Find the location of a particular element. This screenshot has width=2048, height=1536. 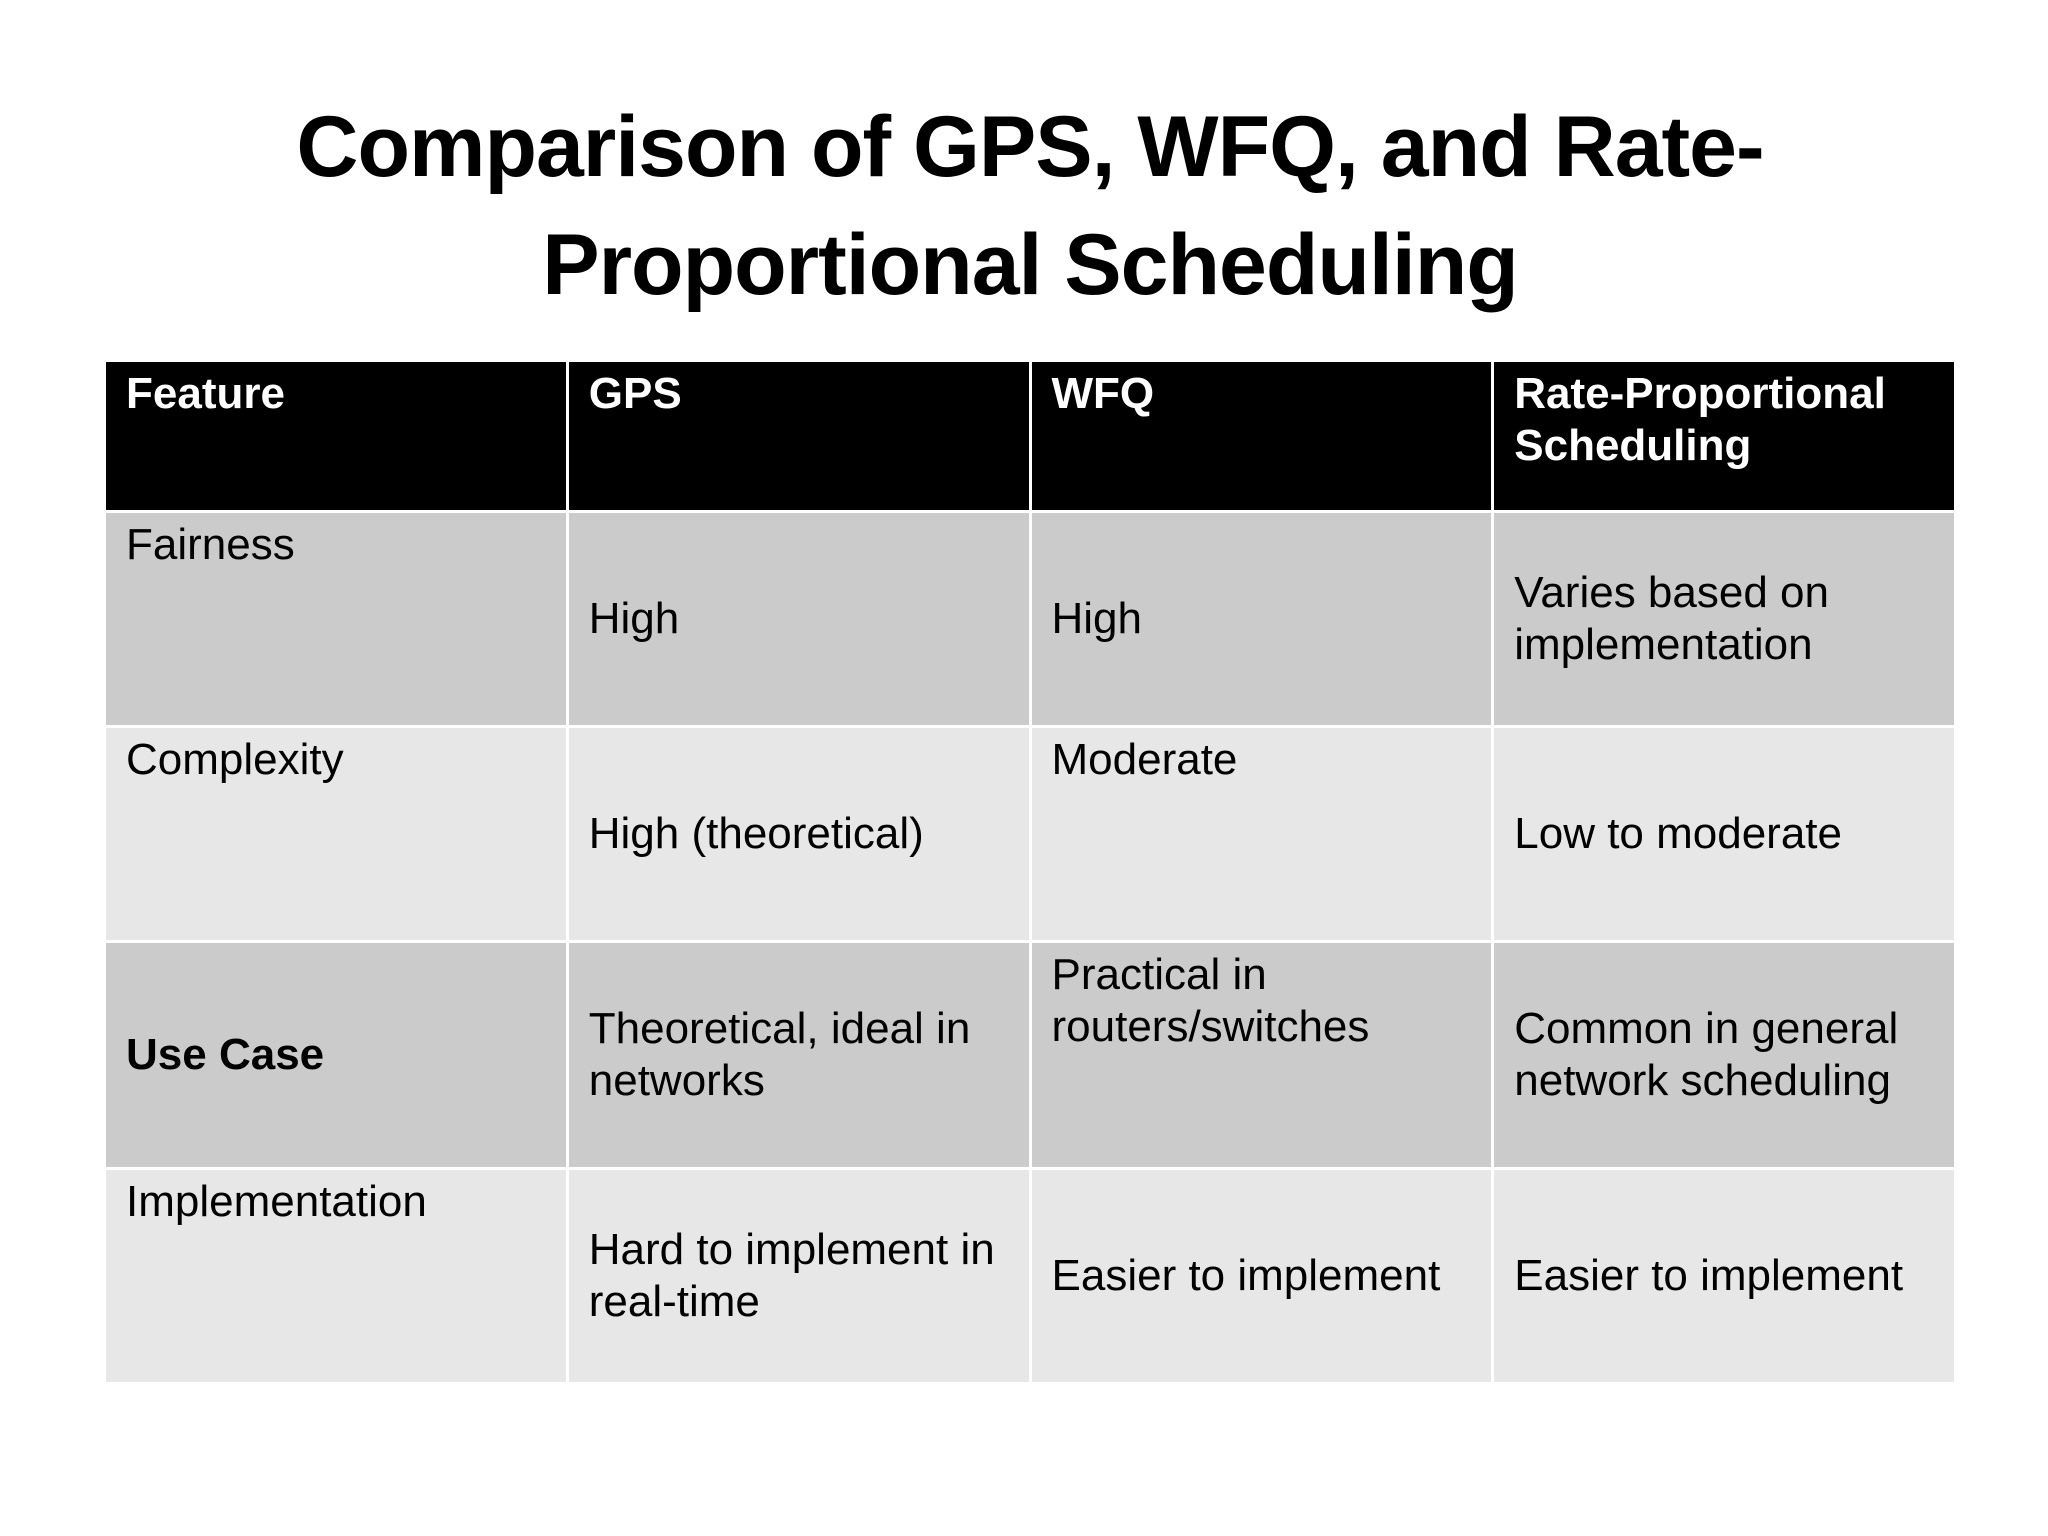

cell-rate-proportional: Common in general network scheduling is located at coordinates (1724, 1055).